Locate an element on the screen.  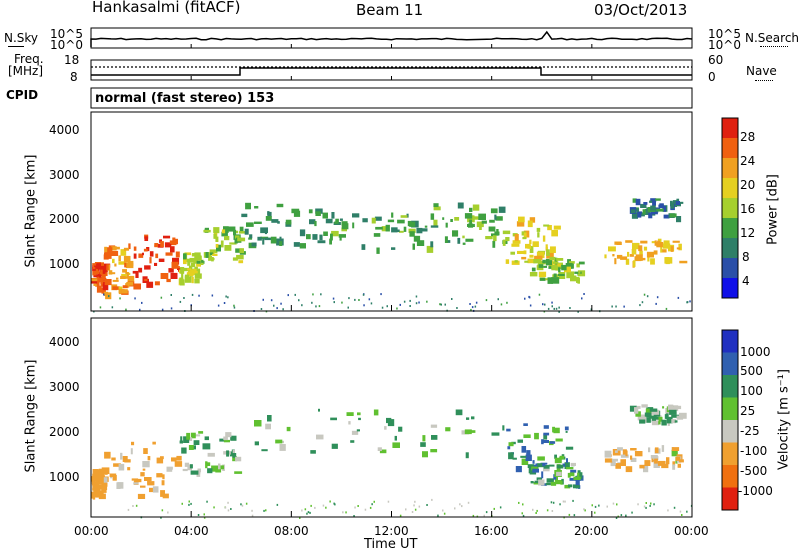
velocity-cbar-tick-neg100: -100 is located at coordinates (754, 451).